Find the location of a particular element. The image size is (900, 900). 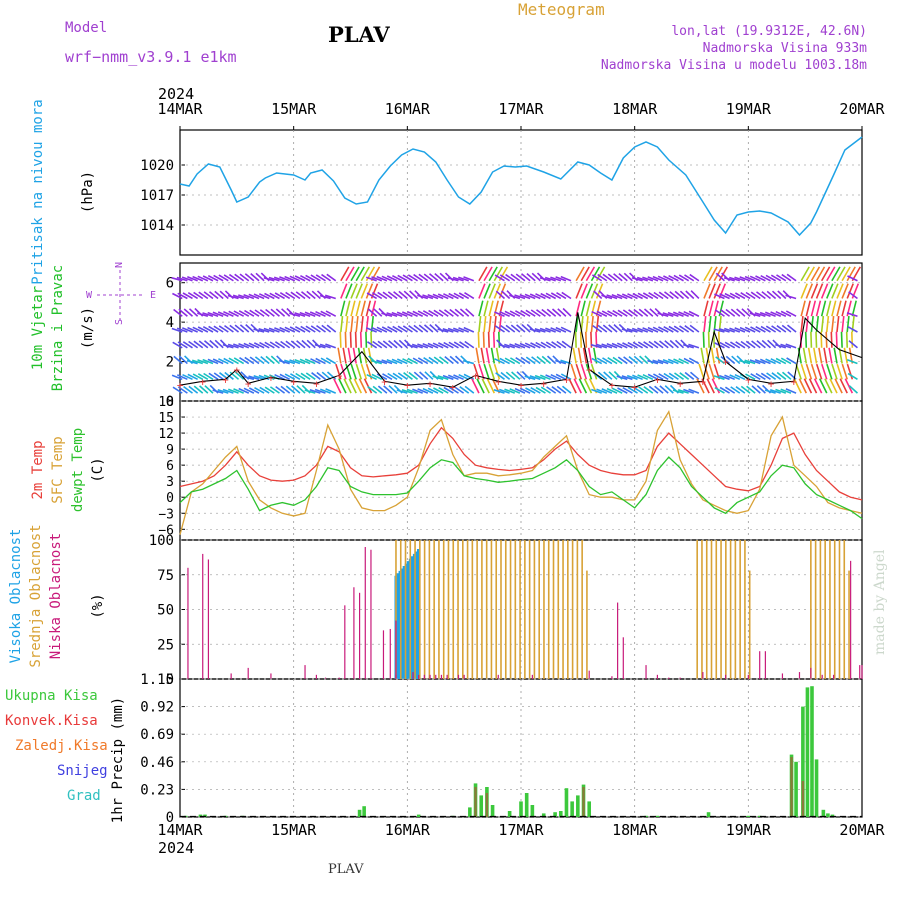

cloud-mid-axis-label: Srednja Oblacnost is located at coordinates (36, 595).